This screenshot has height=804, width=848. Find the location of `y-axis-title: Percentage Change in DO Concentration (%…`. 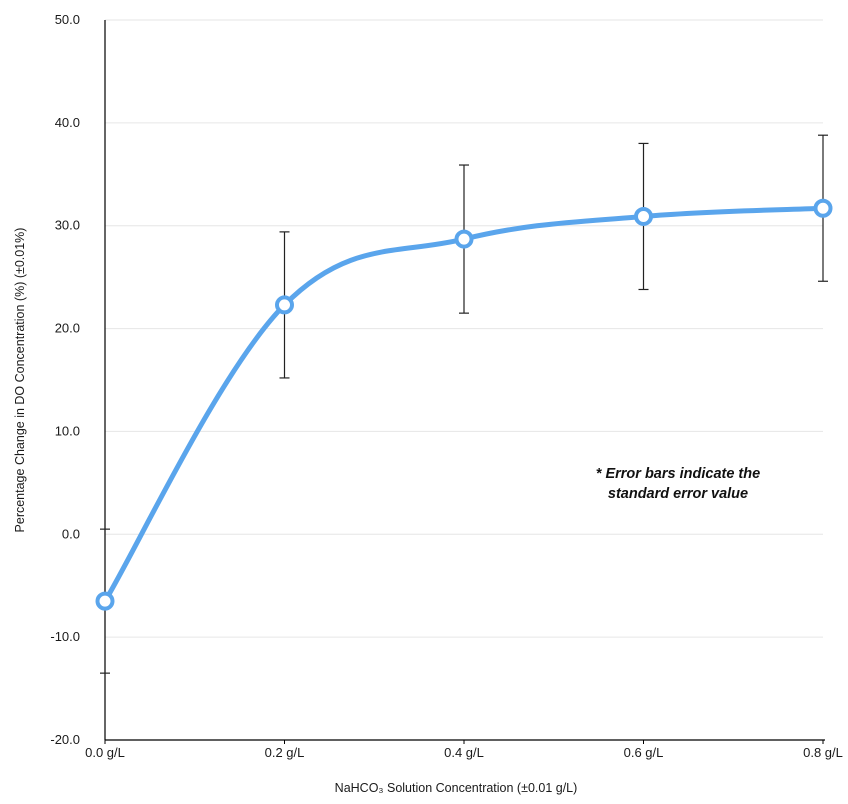

y-axis-title: Percentage Change in DO Concentration (%… is located at coordinates (20, 380).